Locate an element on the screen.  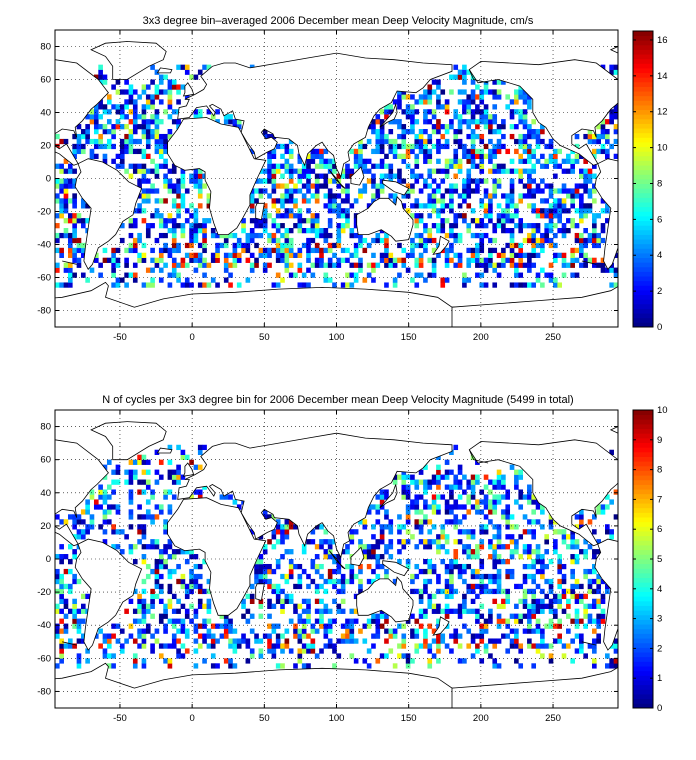
x-tick-label: 50 is located at coordinates (264, 718).